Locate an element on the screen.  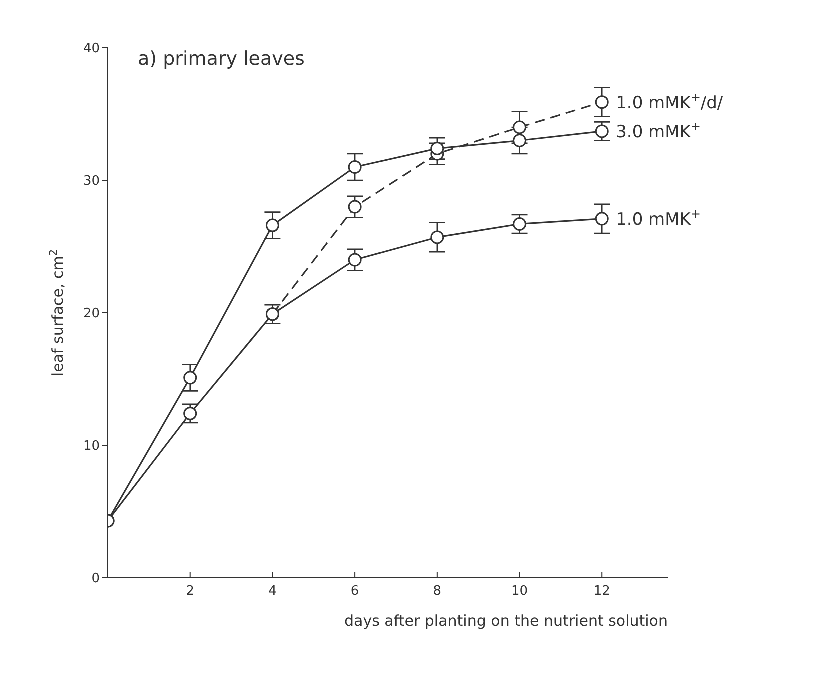
series-label: 1.0 mMK$^{+}$ is located at coordinates (658, 218).